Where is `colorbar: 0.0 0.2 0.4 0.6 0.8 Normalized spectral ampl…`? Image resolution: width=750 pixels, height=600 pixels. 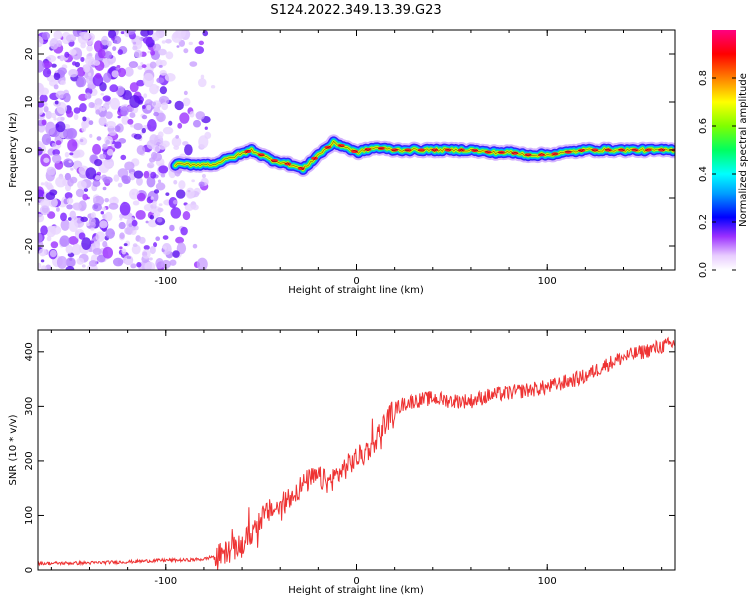 colorbar: 0.0 0.2 0.4 0.6 0.8 Normalized spectral ampl… is located at coordinates (723, 154).